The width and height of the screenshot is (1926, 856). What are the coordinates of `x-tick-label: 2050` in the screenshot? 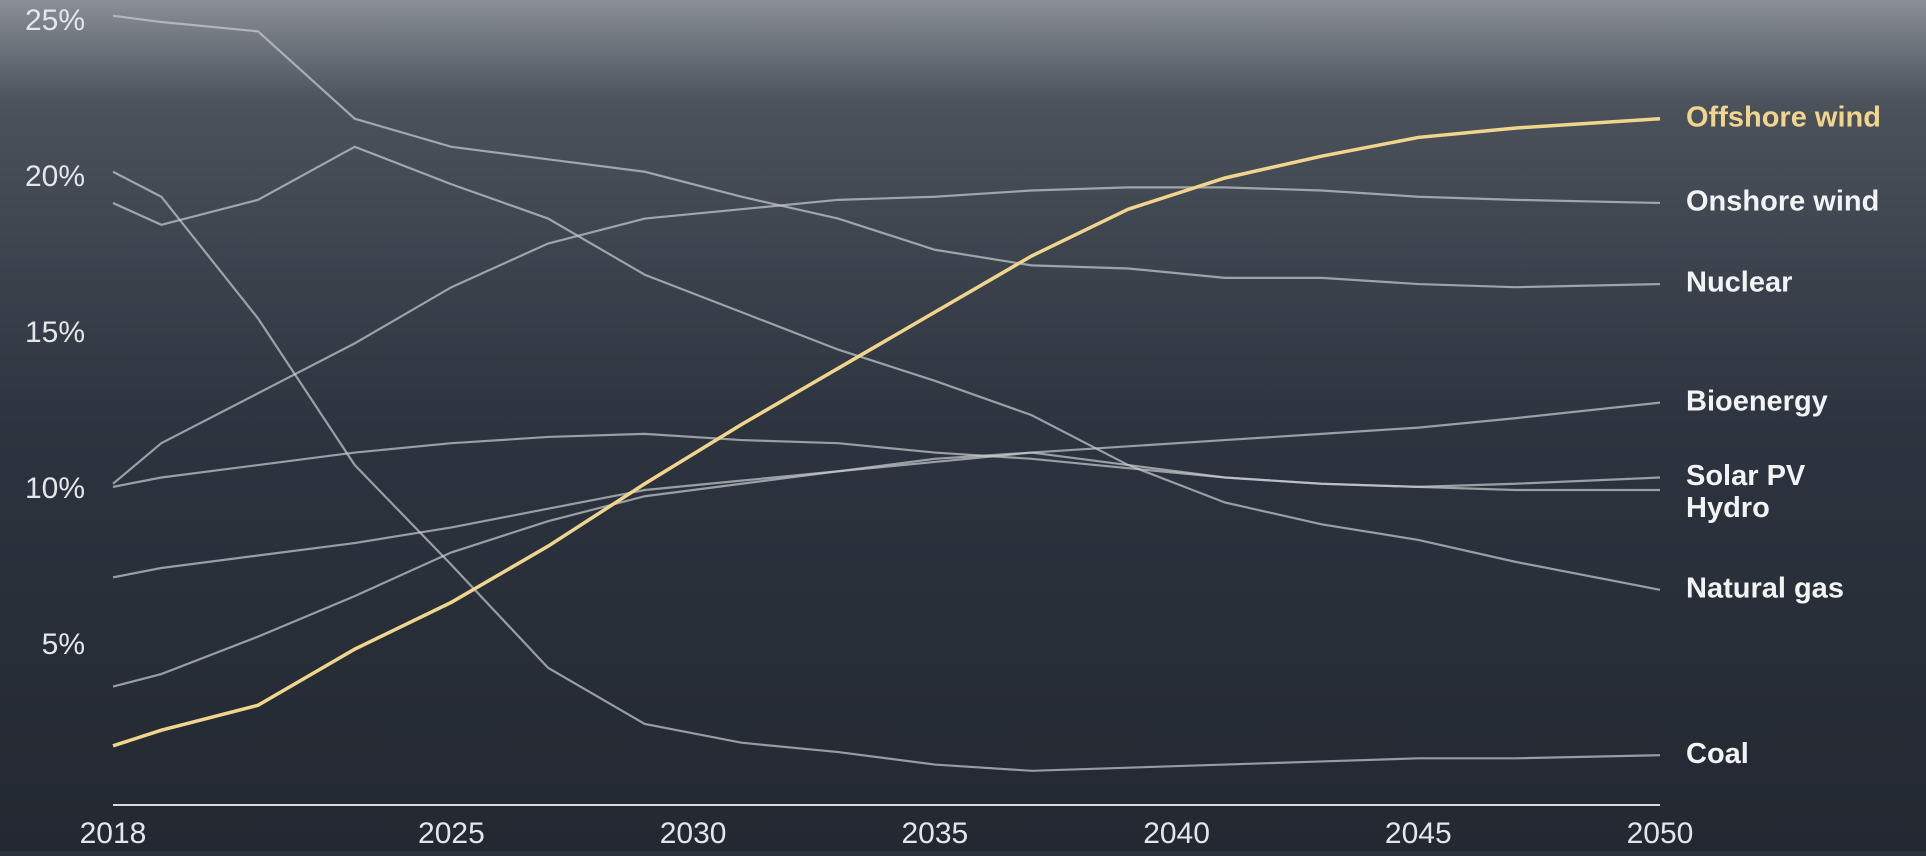 It's located at (1660, 833).